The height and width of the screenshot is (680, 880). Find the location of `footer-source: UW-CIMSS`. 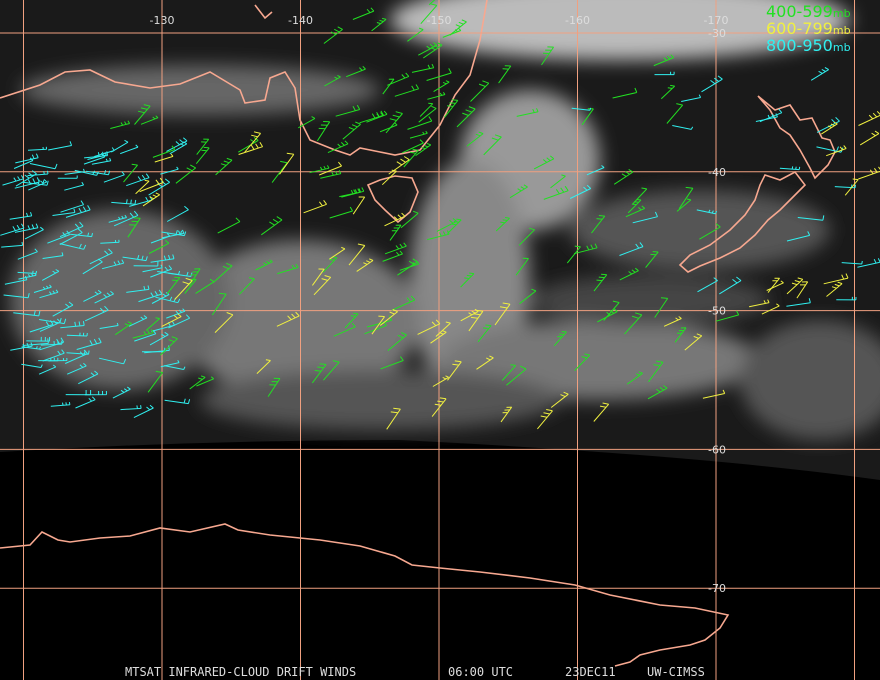

footer-source: UW-CIMSS is located at coordinates (676, 672).